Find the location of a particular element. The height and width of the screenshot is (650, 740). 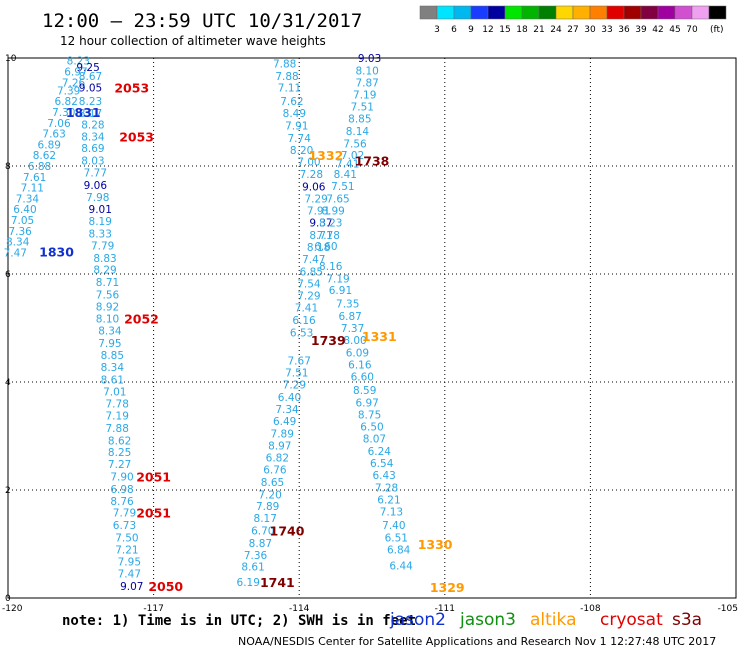

wave-height-label: 9.07 is located at coordinates (131, 587).